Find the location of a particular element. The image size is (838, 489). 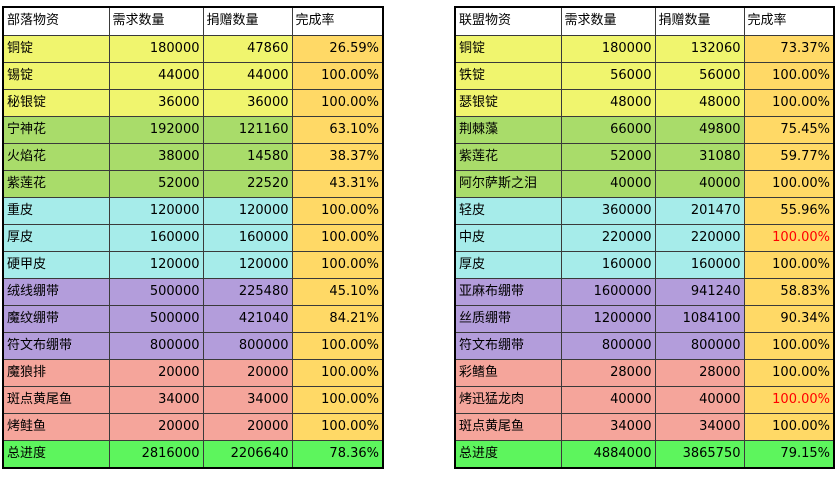

item-name-cell: 火焰花 is located at coordinates (56, 156).